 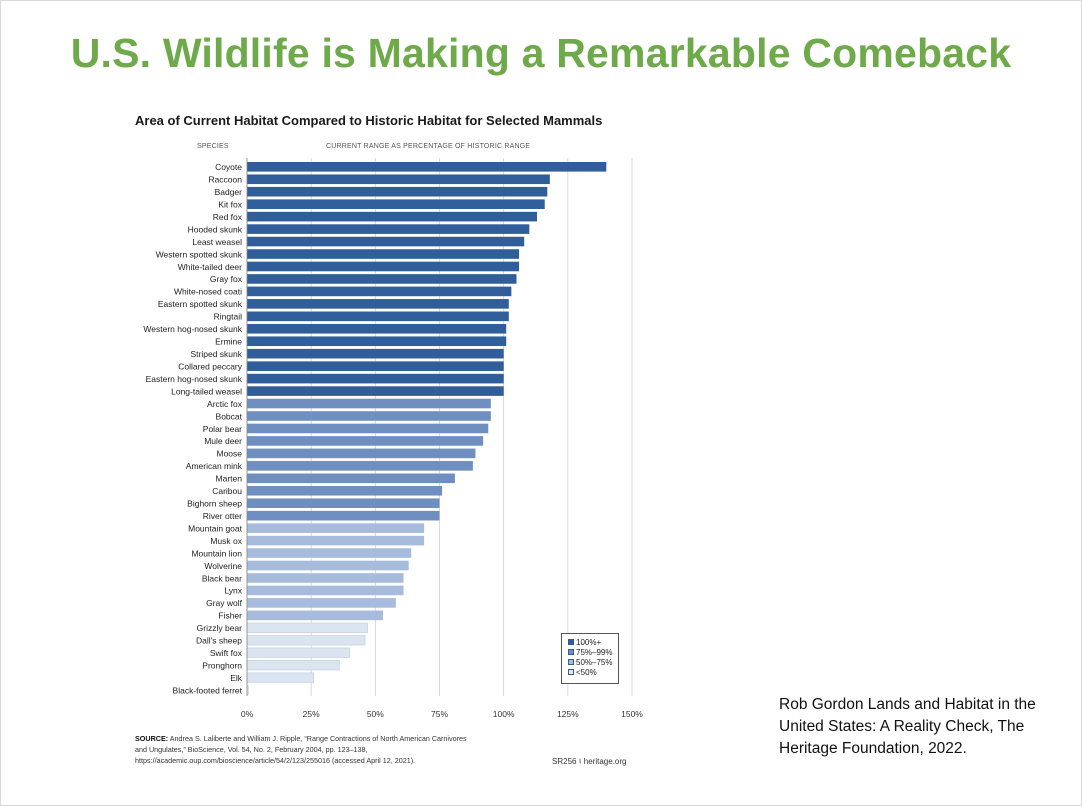 What do you see at coordinates (214, 504) in the screenshot?
I see `species-label: Bighorn sheep` at bounding box center [214, 504].